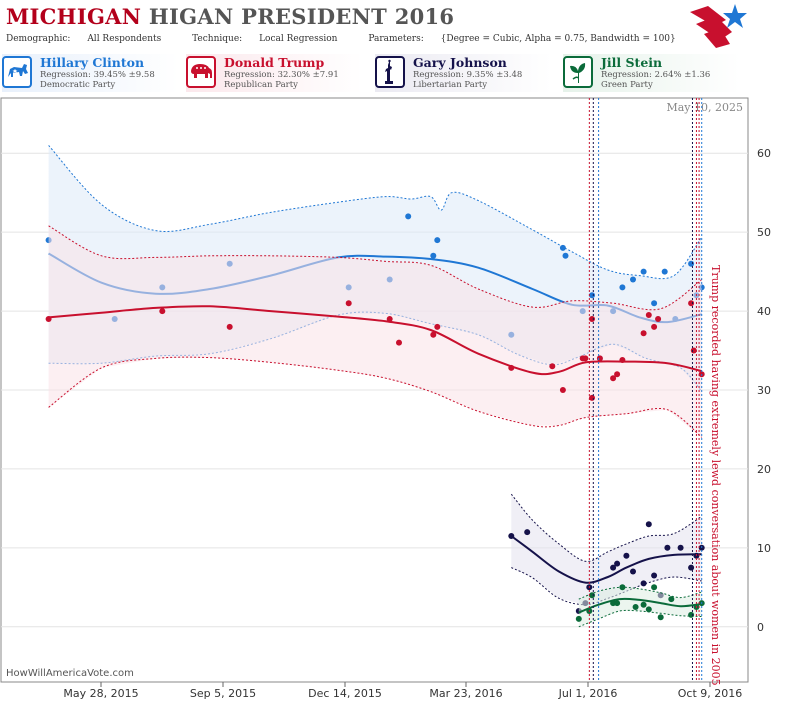 This screenshot has width=789, height=704. Describe the element at coordinates (261, 85) in the screenshot. I see `candidate-party: Republican Party` at that location.